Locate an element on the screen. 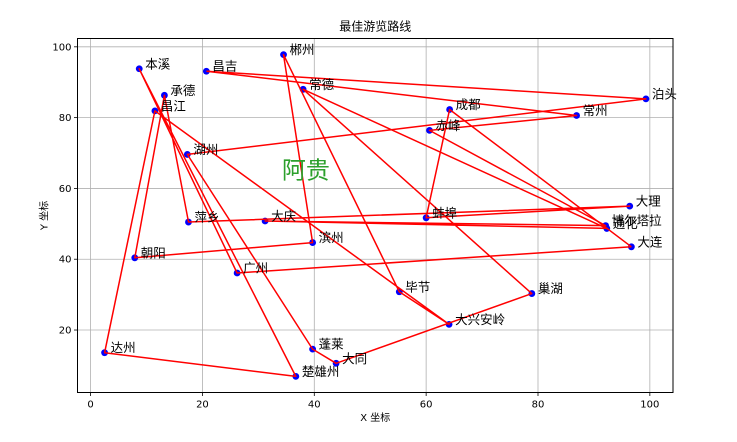 This screenshot has width=737, height=442. city-label: 博尔塔拉 is located at coordinates (637, 220).